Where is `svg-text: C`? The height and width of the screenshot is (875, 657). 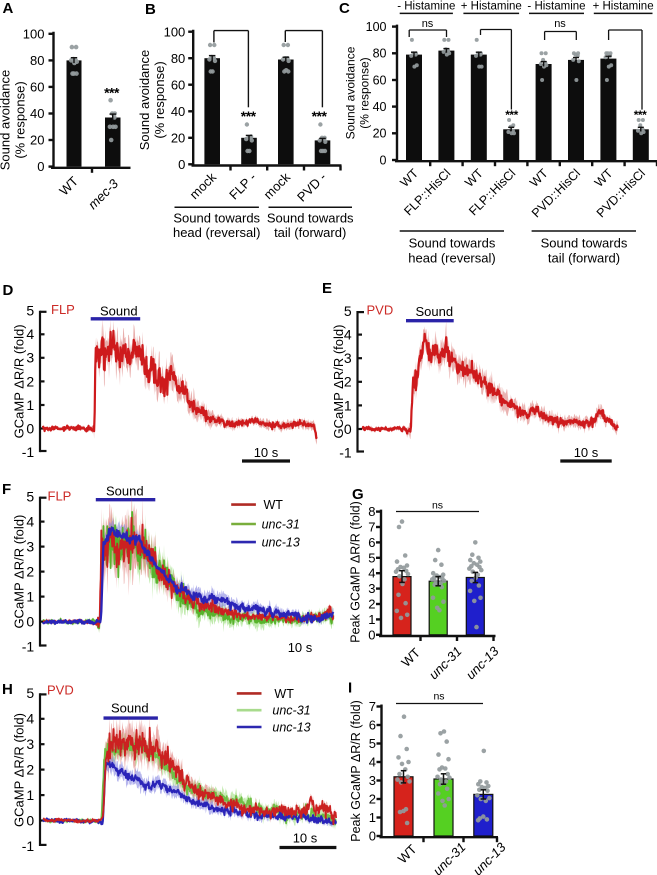
svg-text: C is located at coordinates (344, 8).